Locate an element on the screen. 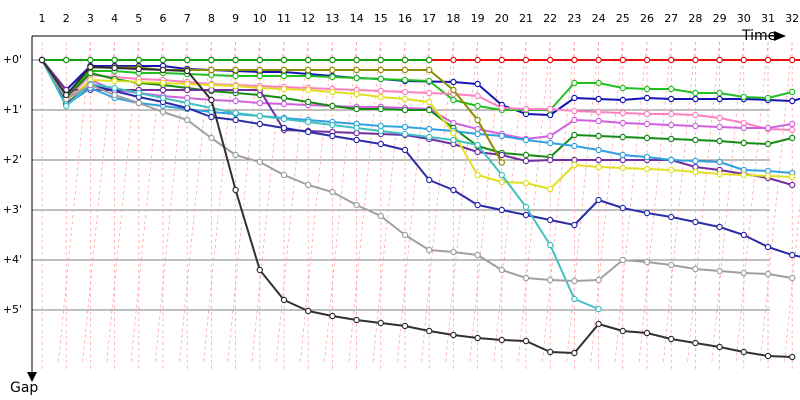  x-tick-label: 20 is located at coordinates (502, 18).